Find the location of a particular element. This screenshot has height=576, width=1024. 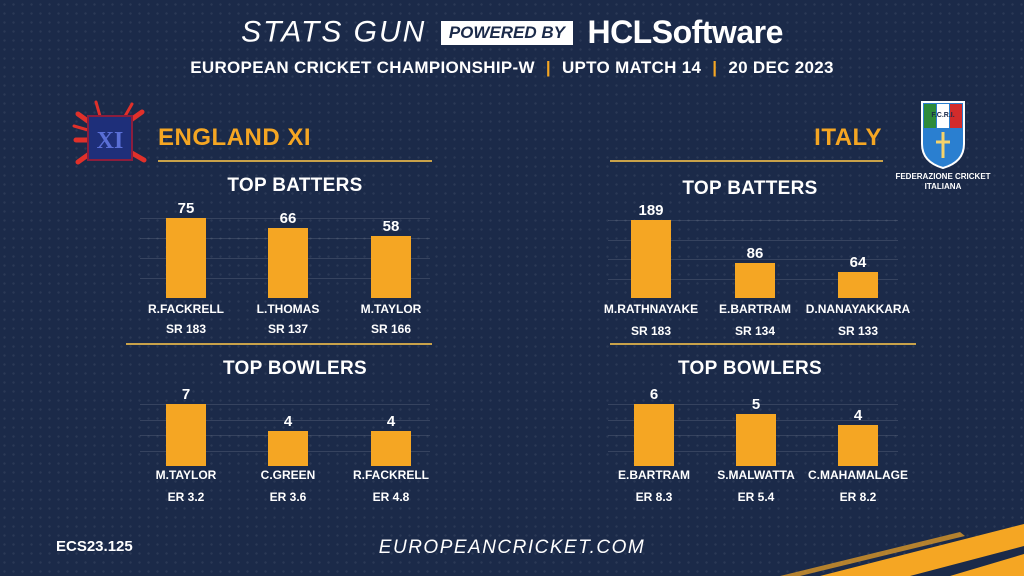

player-rate-label: SR 133 is located at coordinates (858, 331).